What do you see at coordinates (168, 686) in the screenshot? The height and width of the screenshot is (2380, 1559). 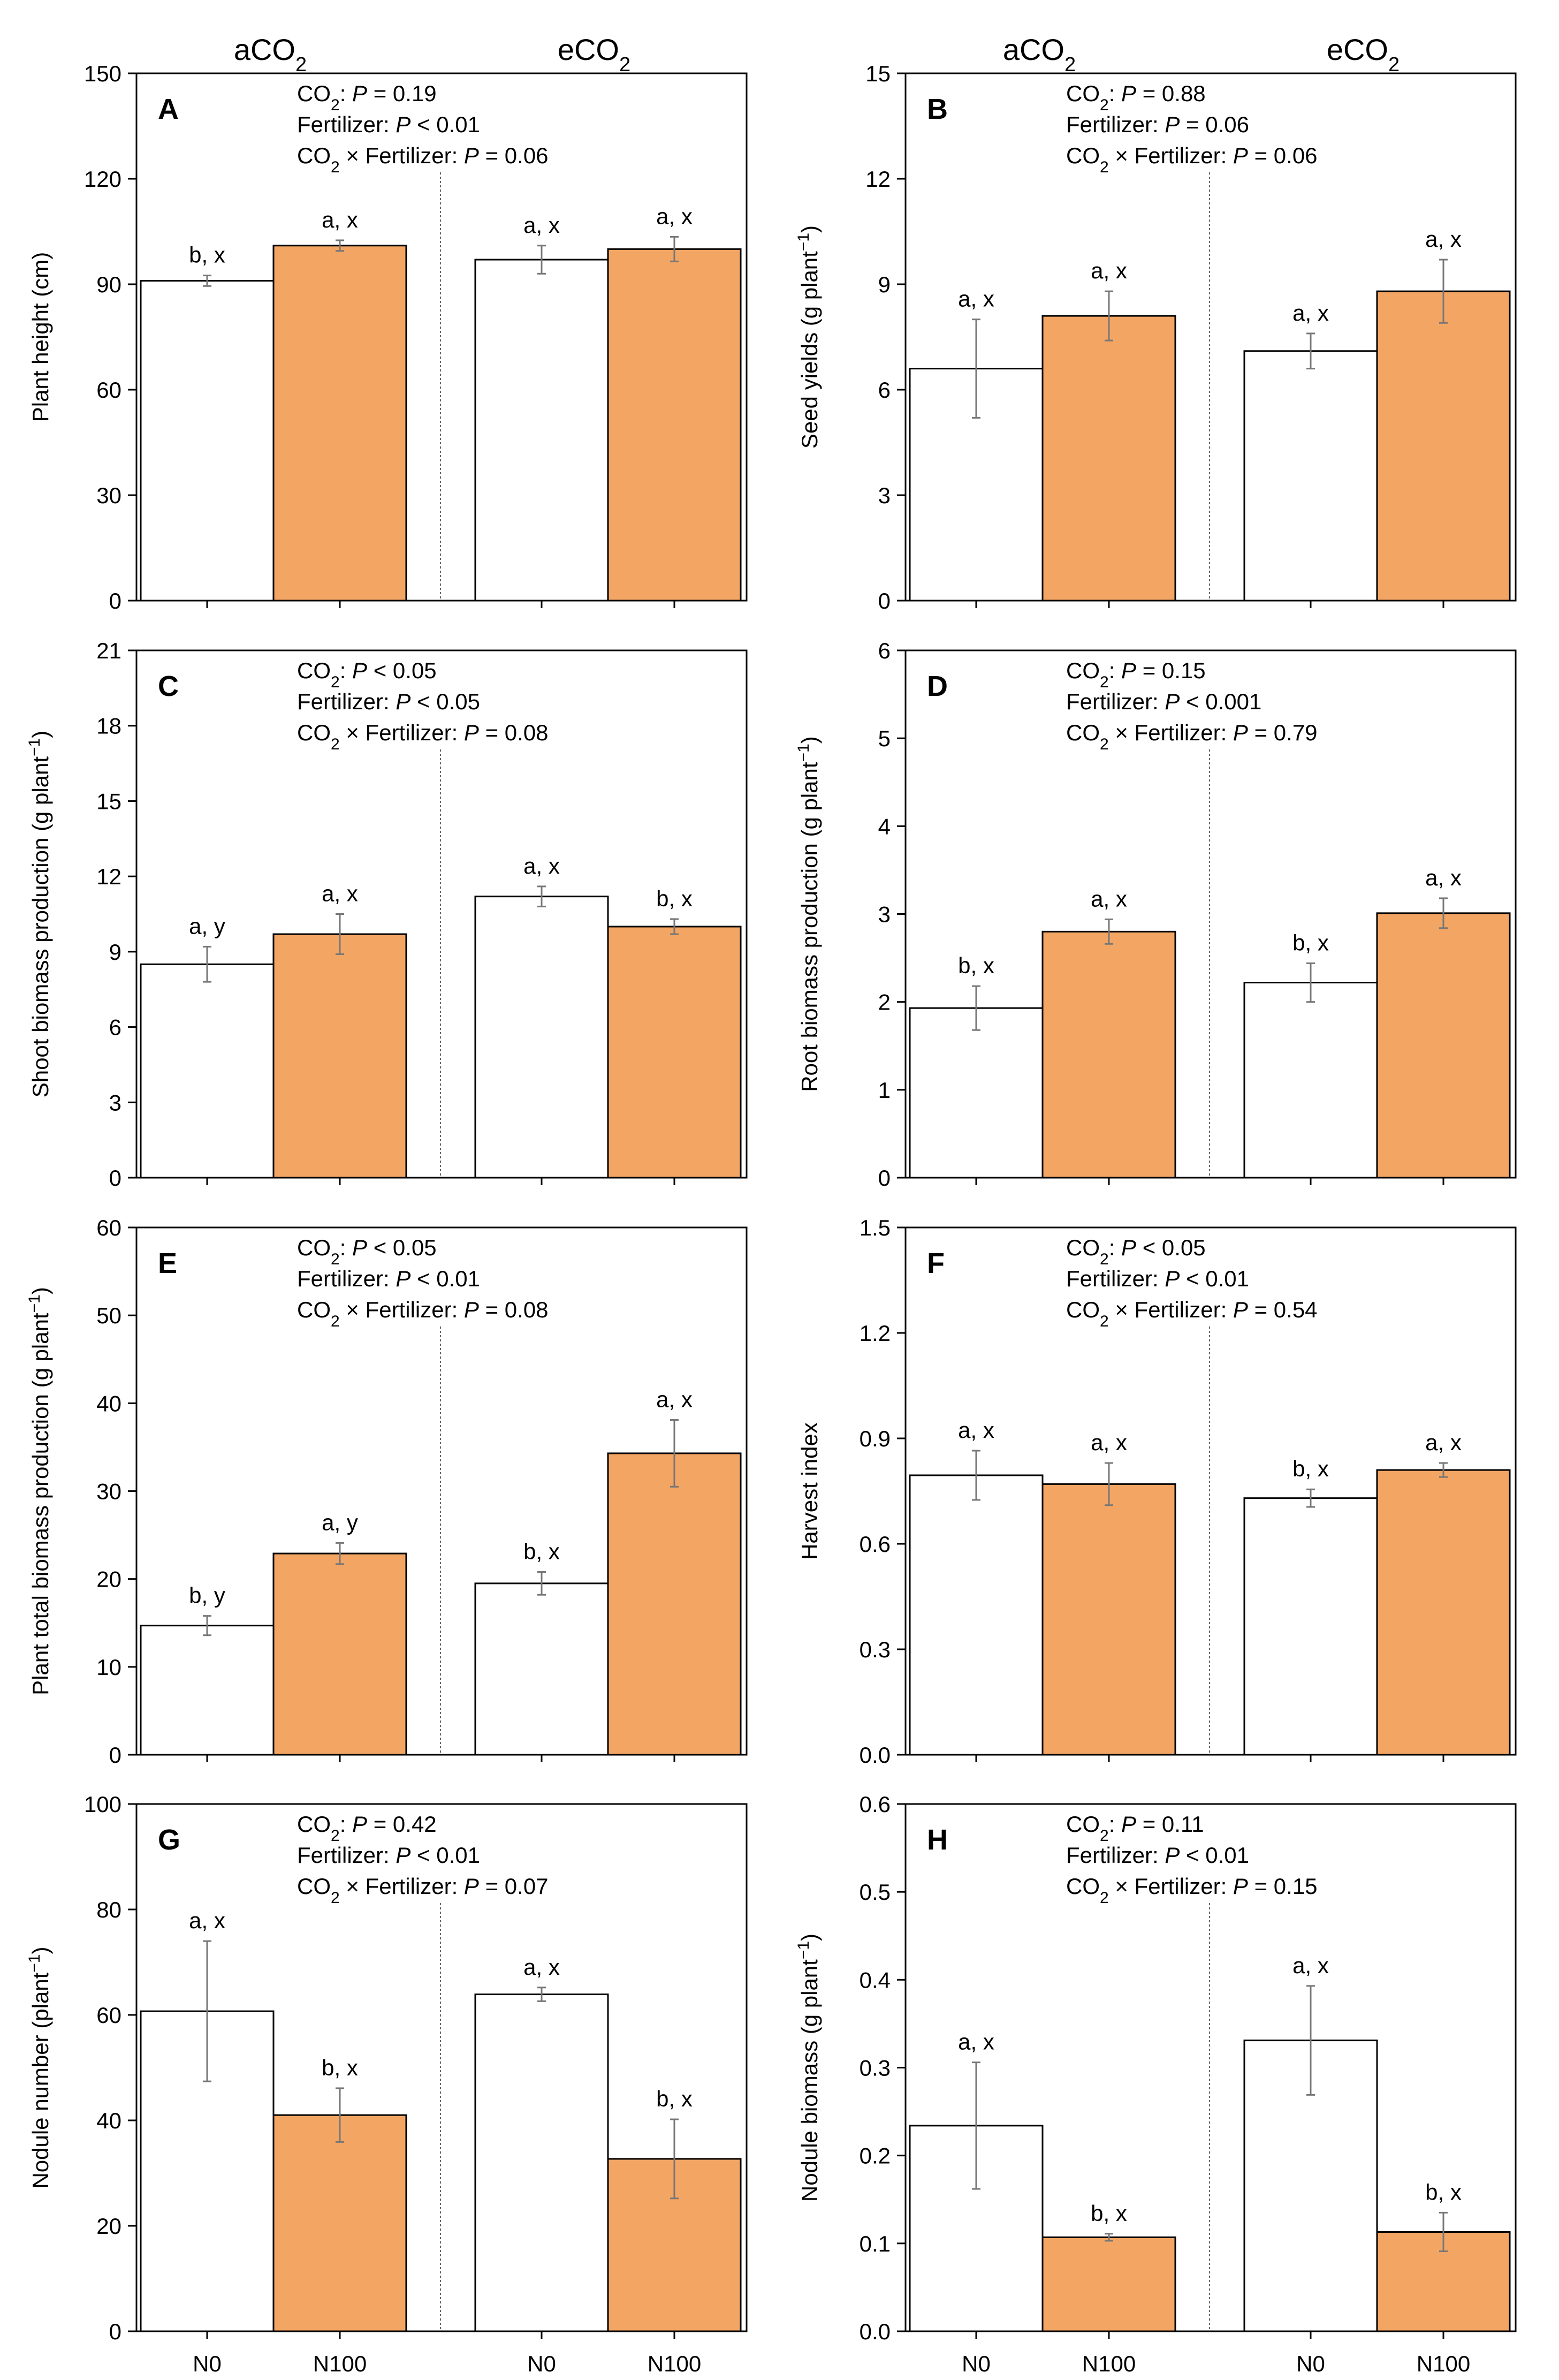 I see `panel-letter: C` at bounding box center [168, 686].